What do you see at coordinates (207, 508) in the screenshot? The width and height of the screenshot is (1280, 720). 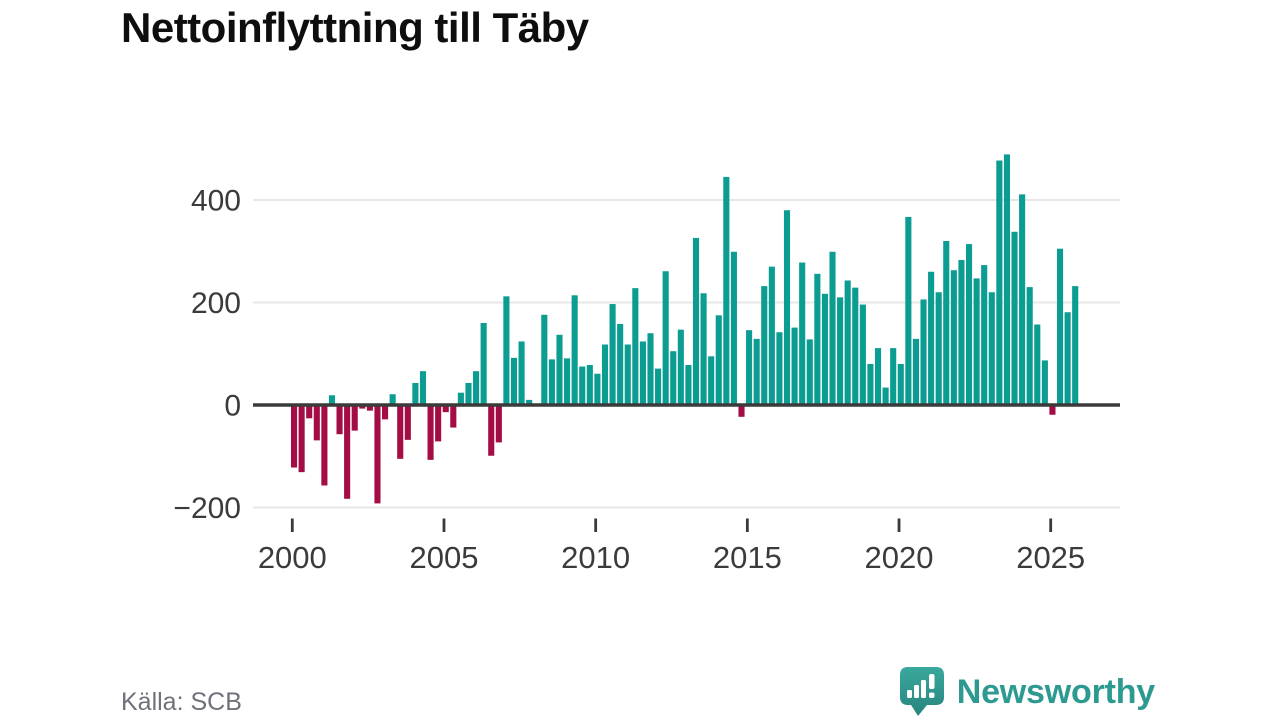 I see `y-axis-label--200: −200` at bounding box center [207, 508].